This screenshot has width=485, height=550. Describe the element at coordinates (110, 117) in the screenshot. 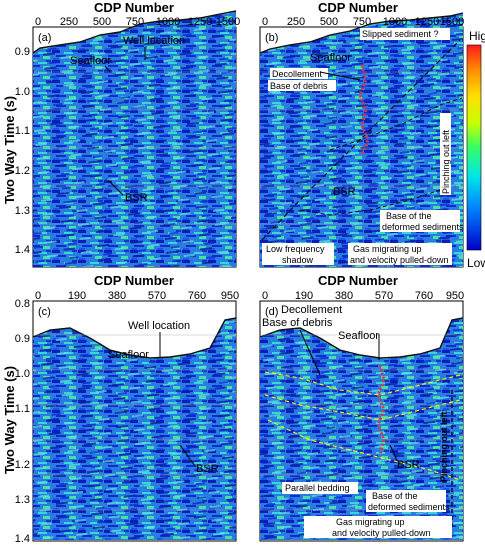

I see `panel-a-annotations: (a) Well location Seafloor BSR` at that location.